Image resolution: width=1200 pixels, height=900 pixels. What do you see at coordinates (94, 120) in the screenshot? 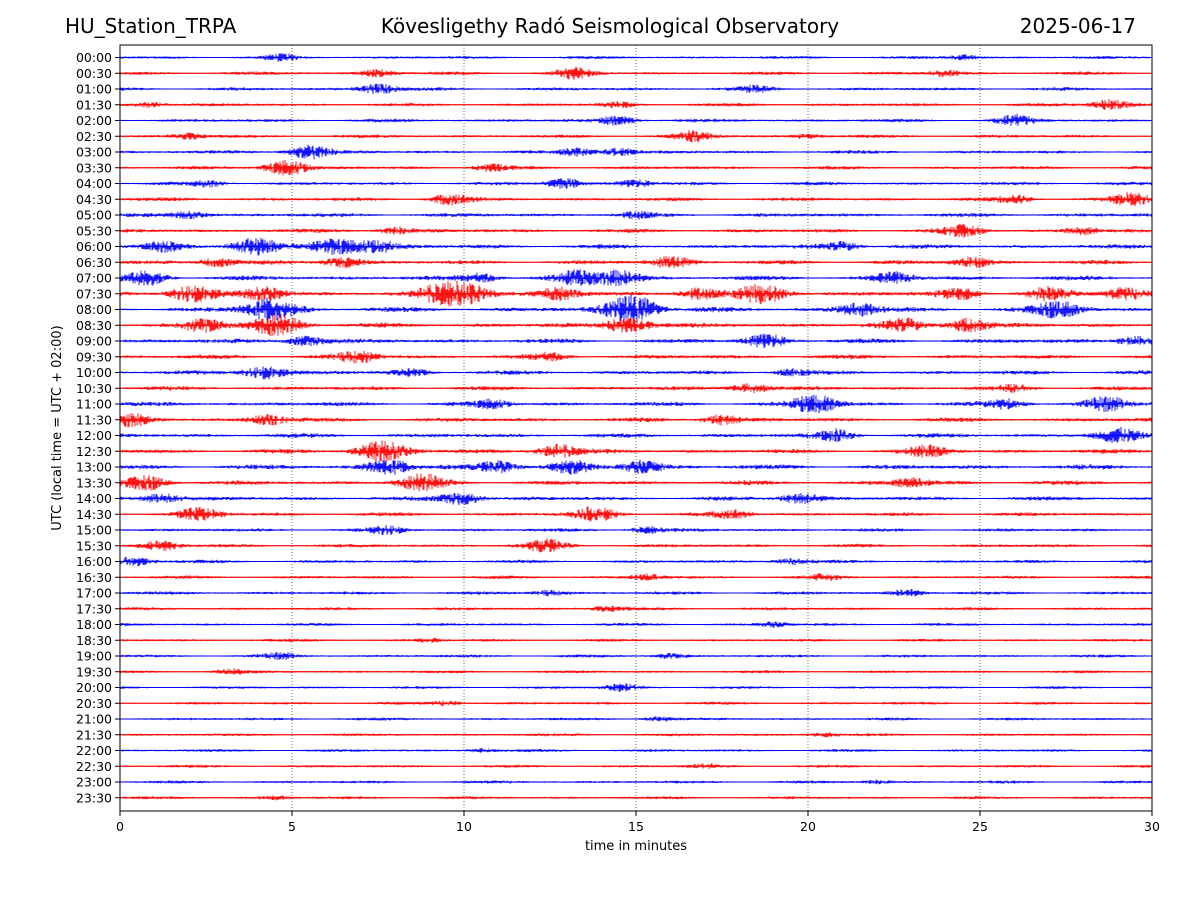
I see `y-tick-label: 02:00` at bounding box center [94, 120].